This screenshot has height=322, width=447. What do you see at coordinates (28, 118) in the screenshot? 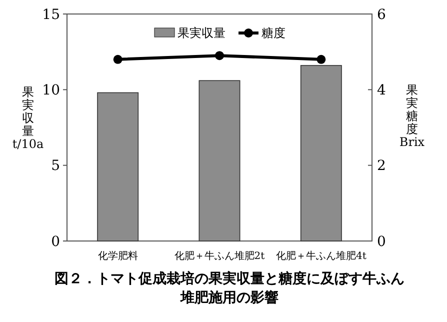
I see `y-axis-title: 果実収量 t/10a` at bounding box center [28, 118].